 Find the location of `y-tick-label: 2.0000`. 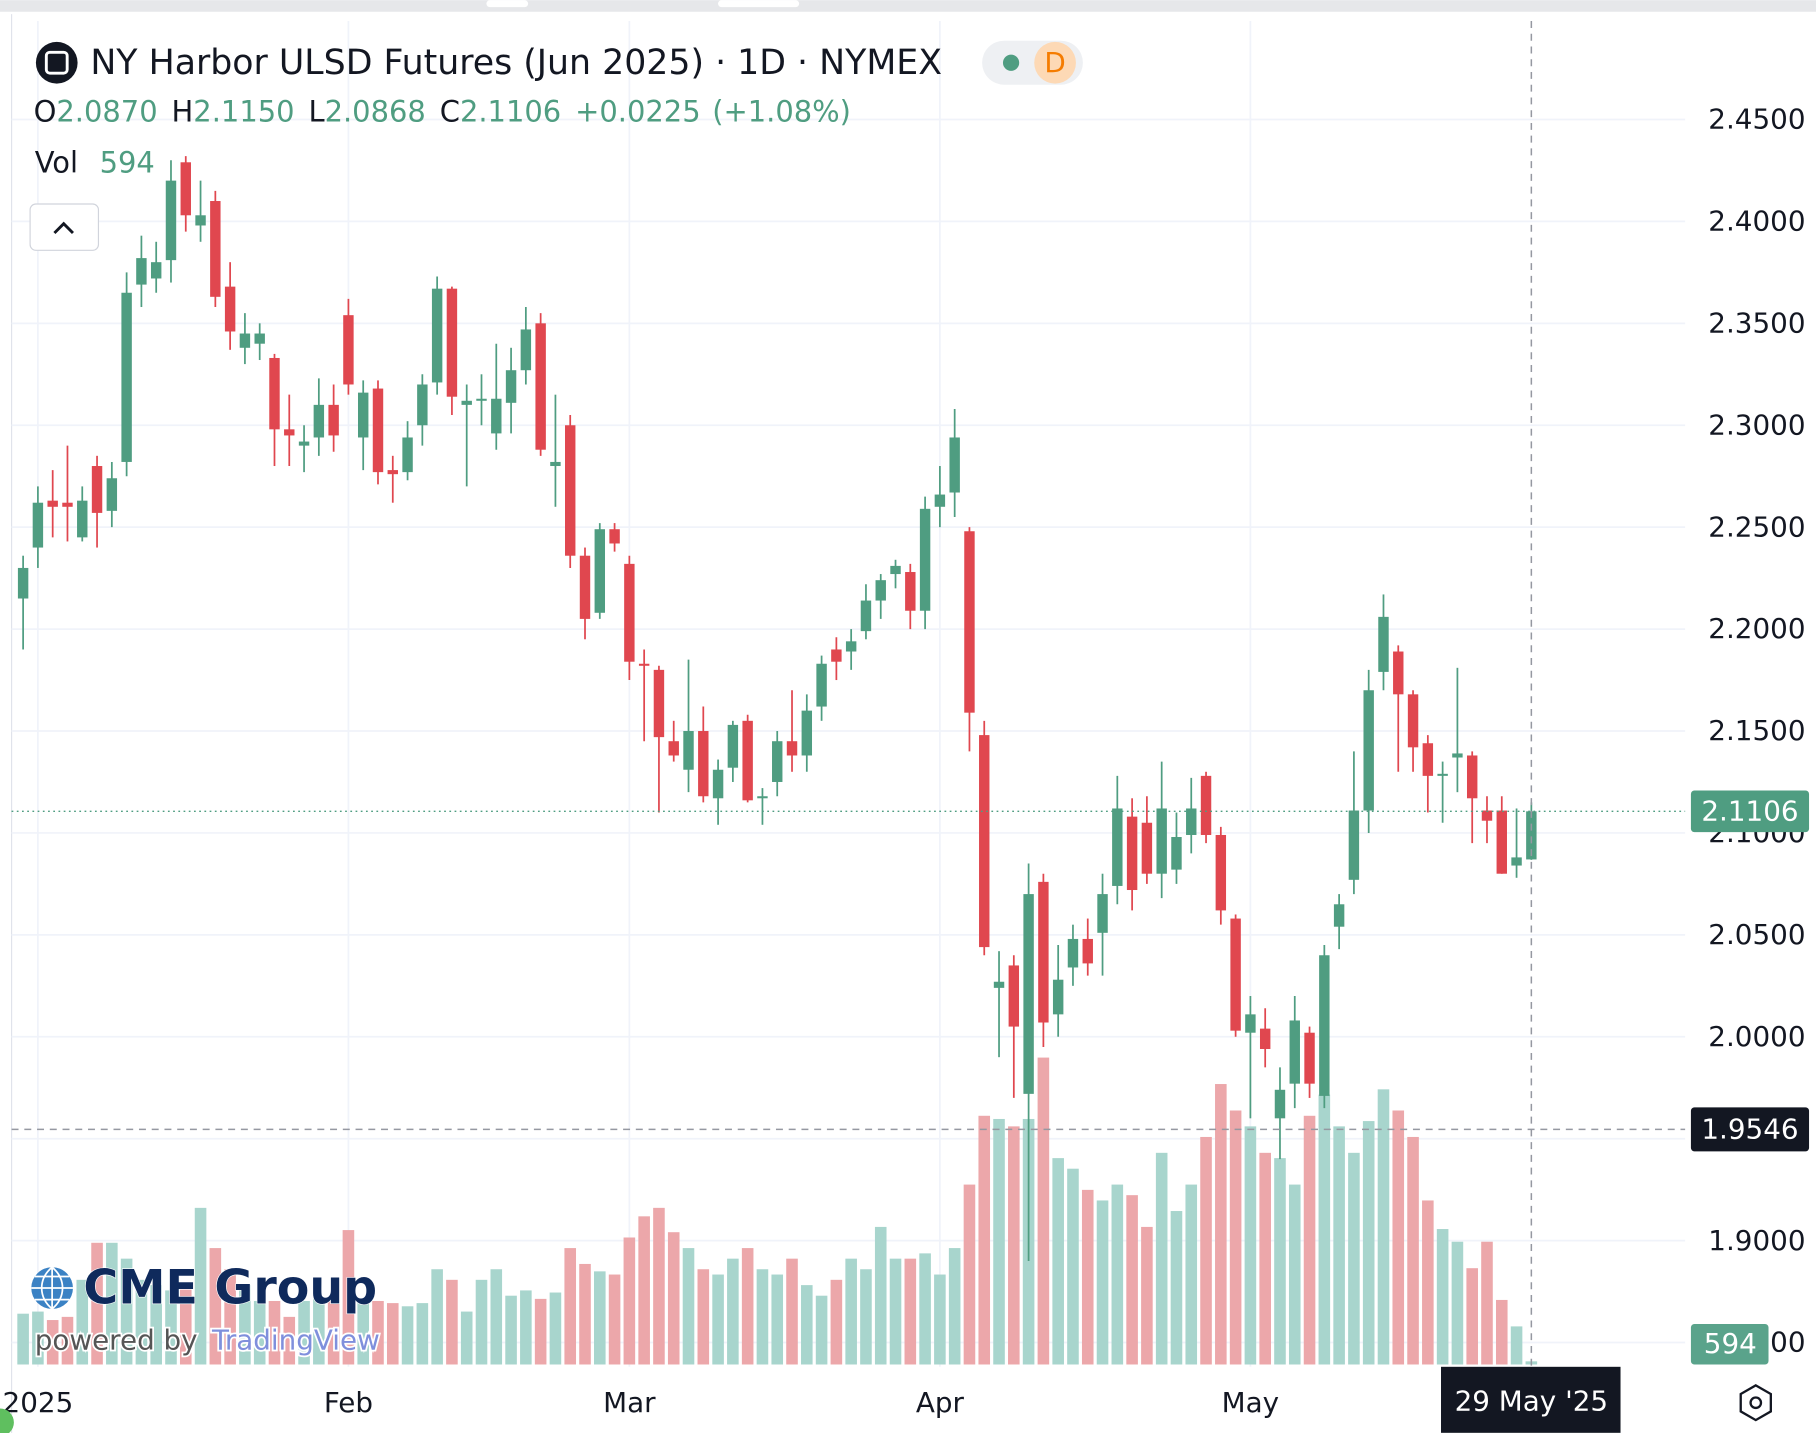

y-tick-label: 2.0000 is located at coordinates (1756, 1036).